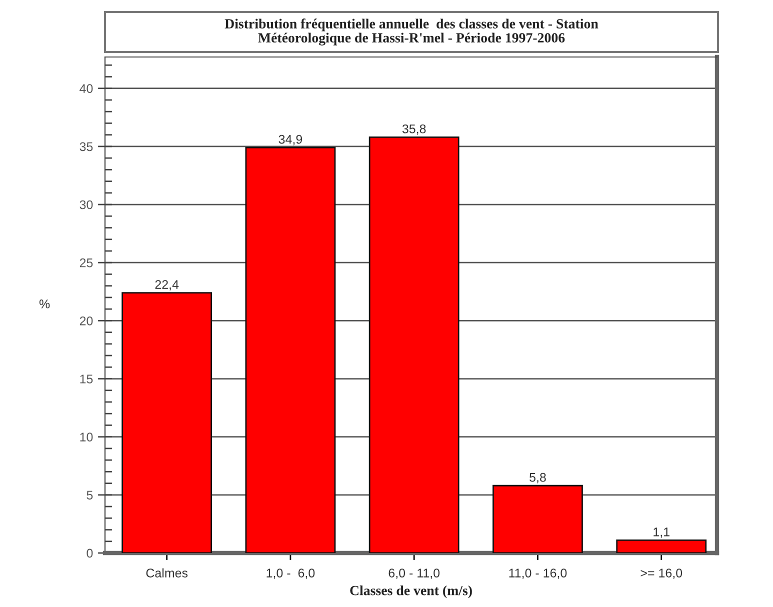 This screenshot has width=773, height=607. What do you see at coordinates (167, 285) in the screenshot?
I see `data-label: 22,4` at bounding box center [167, 285].